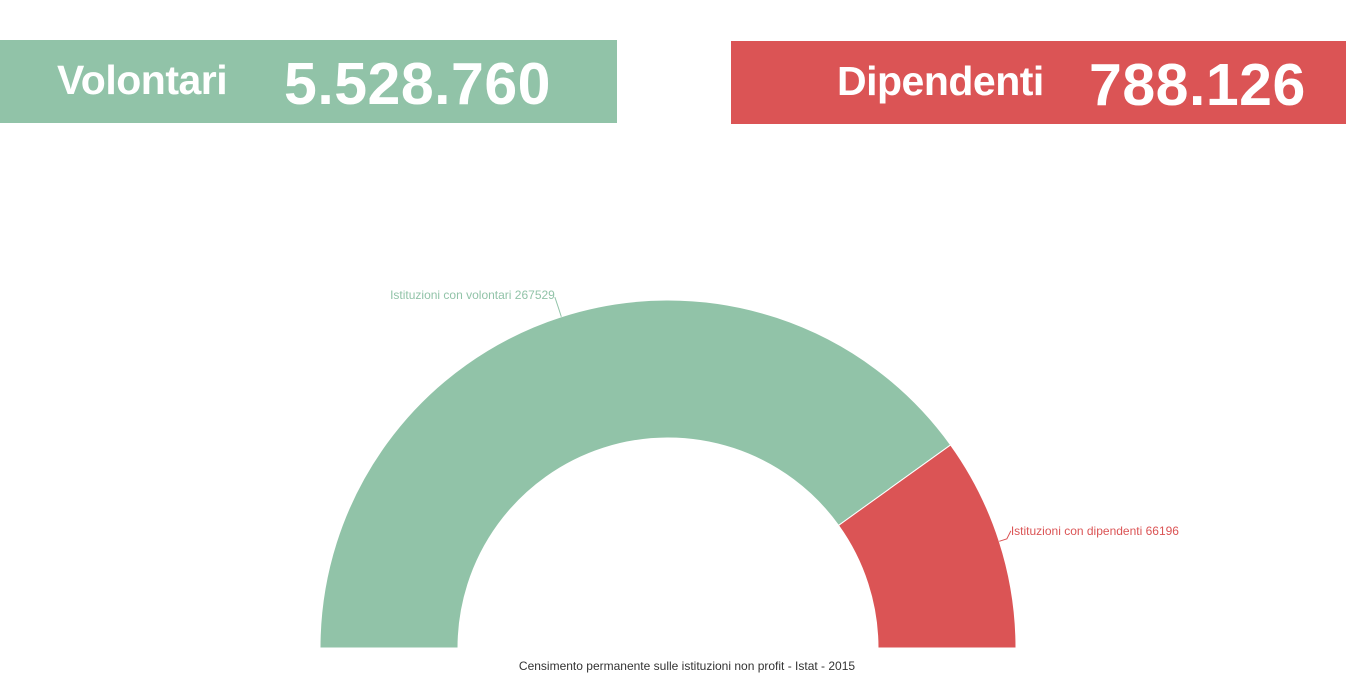 This screenshot has width=1346, height=689. I want to click on kpi-dipendenti-label: Dipendenti, so click(940, 81).